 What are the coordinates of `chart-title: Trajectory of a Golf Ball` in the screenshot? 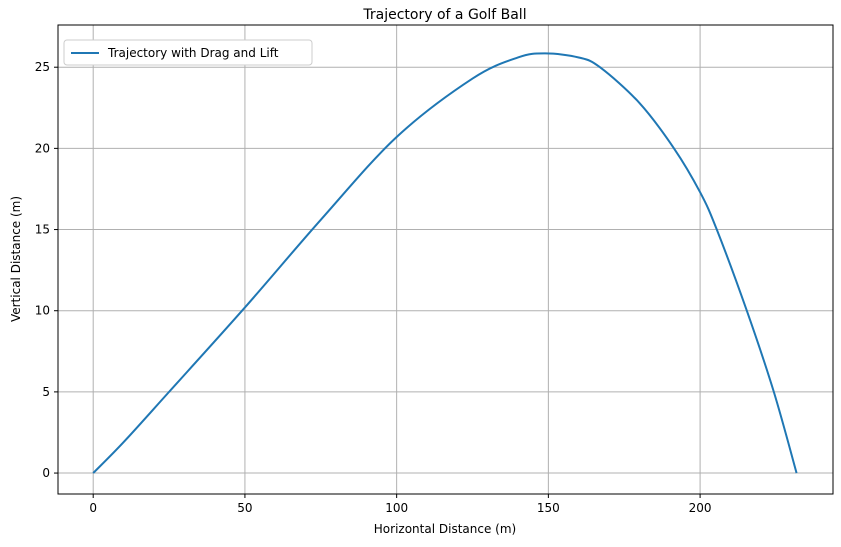 It's located at (444, 15).